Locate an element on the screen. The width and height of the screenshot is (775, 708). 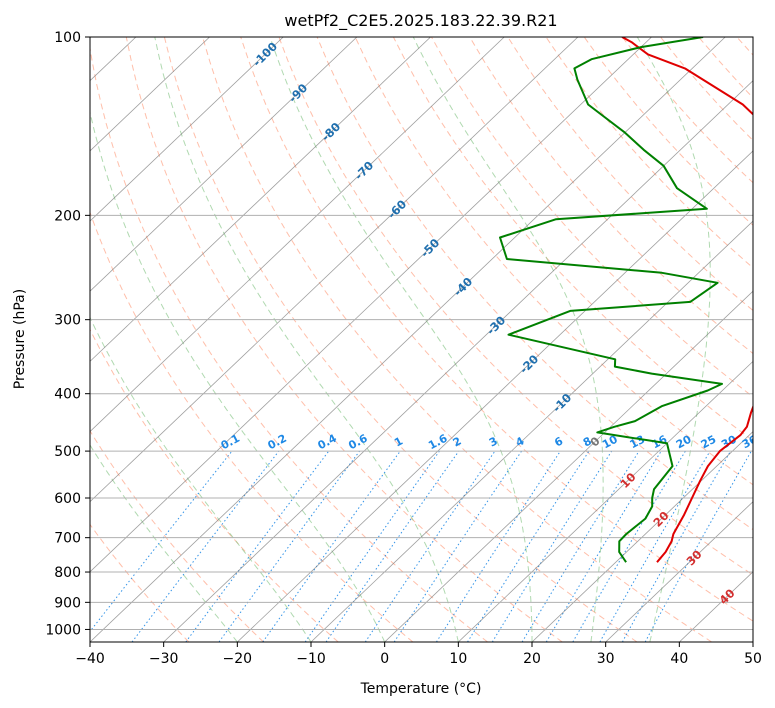
y-tick-label: 400 is located at coordinates (67, 395).